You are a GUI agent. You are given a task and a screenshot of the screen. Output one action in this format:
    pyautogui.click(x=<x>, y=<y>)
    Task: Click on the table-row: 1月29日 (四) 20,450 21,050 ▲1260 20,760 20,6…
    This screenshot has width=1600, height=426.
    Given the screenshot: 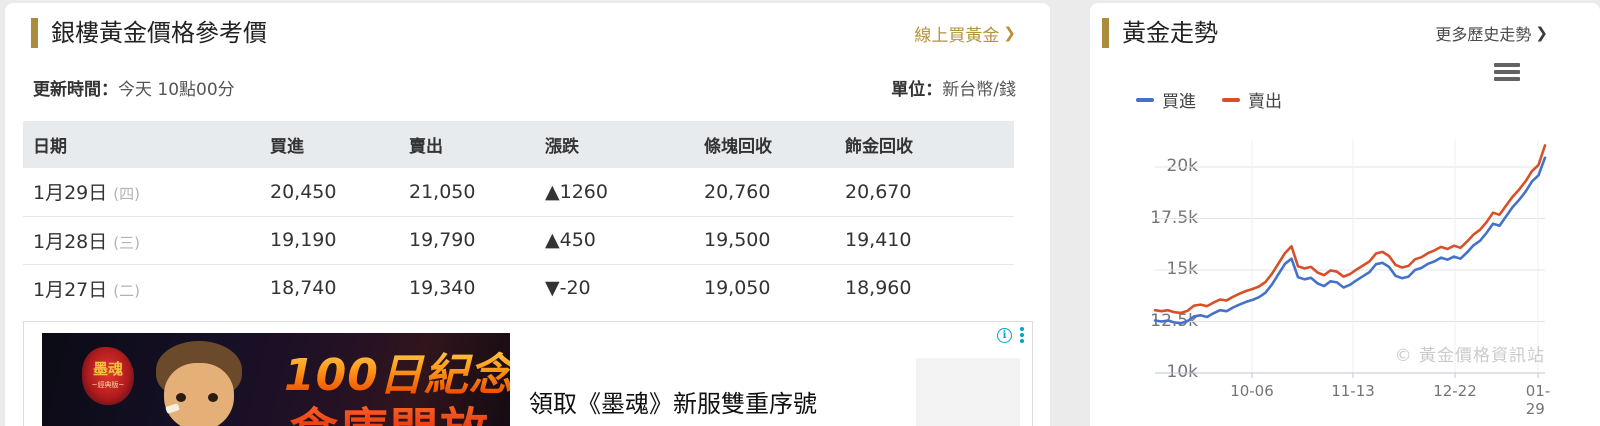 What is the action you would take?
    pyautogui.click(x=518, y=192)
    